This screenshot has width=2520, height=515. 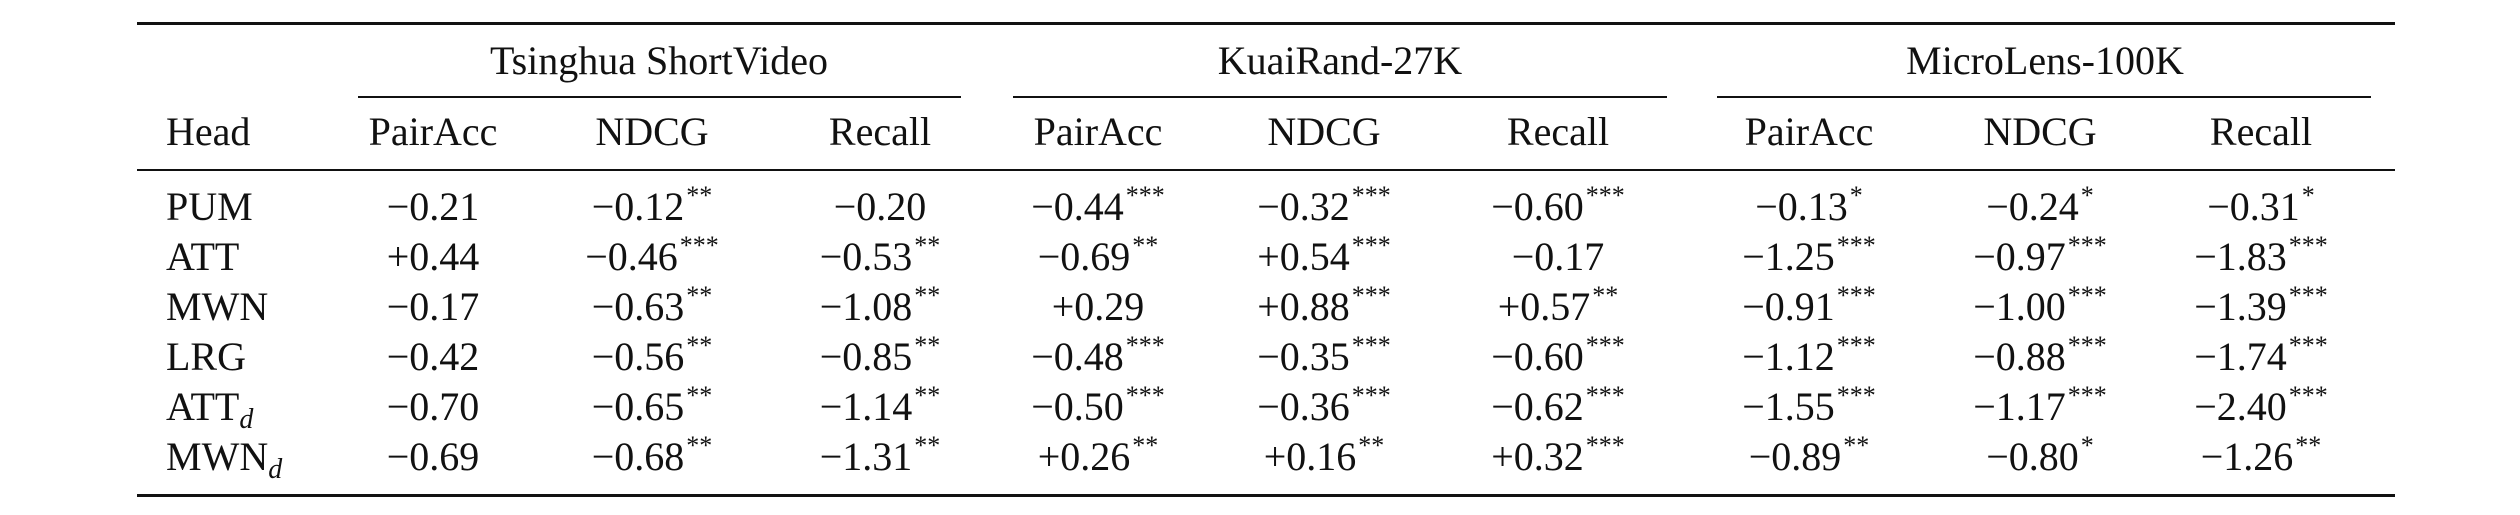 I want to click on column-header: NDCG, so click(x=2040, y=131).